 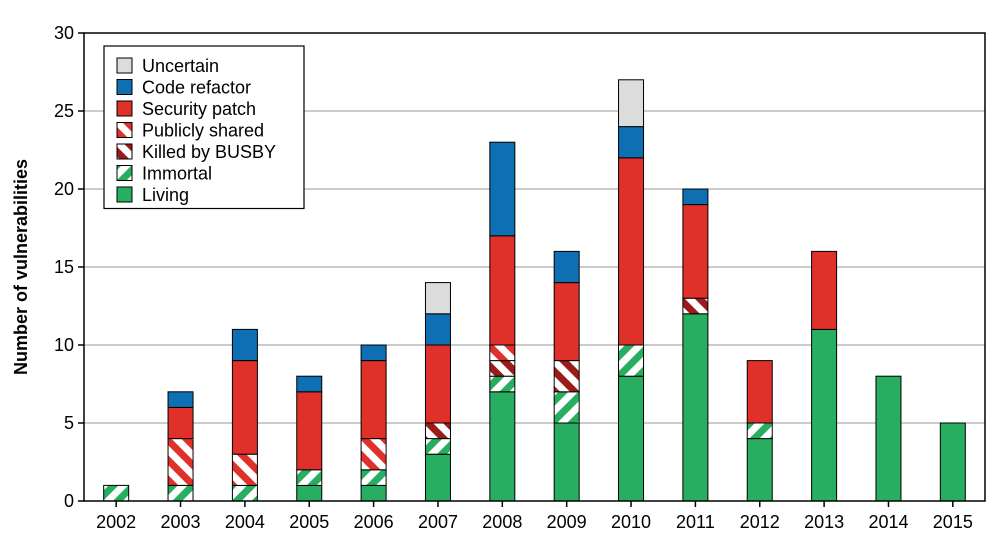 What do you see at coordinates (374, 522) in the screenshot?
I see `x-tick-label: 2006` at bounding box center [374, 522].